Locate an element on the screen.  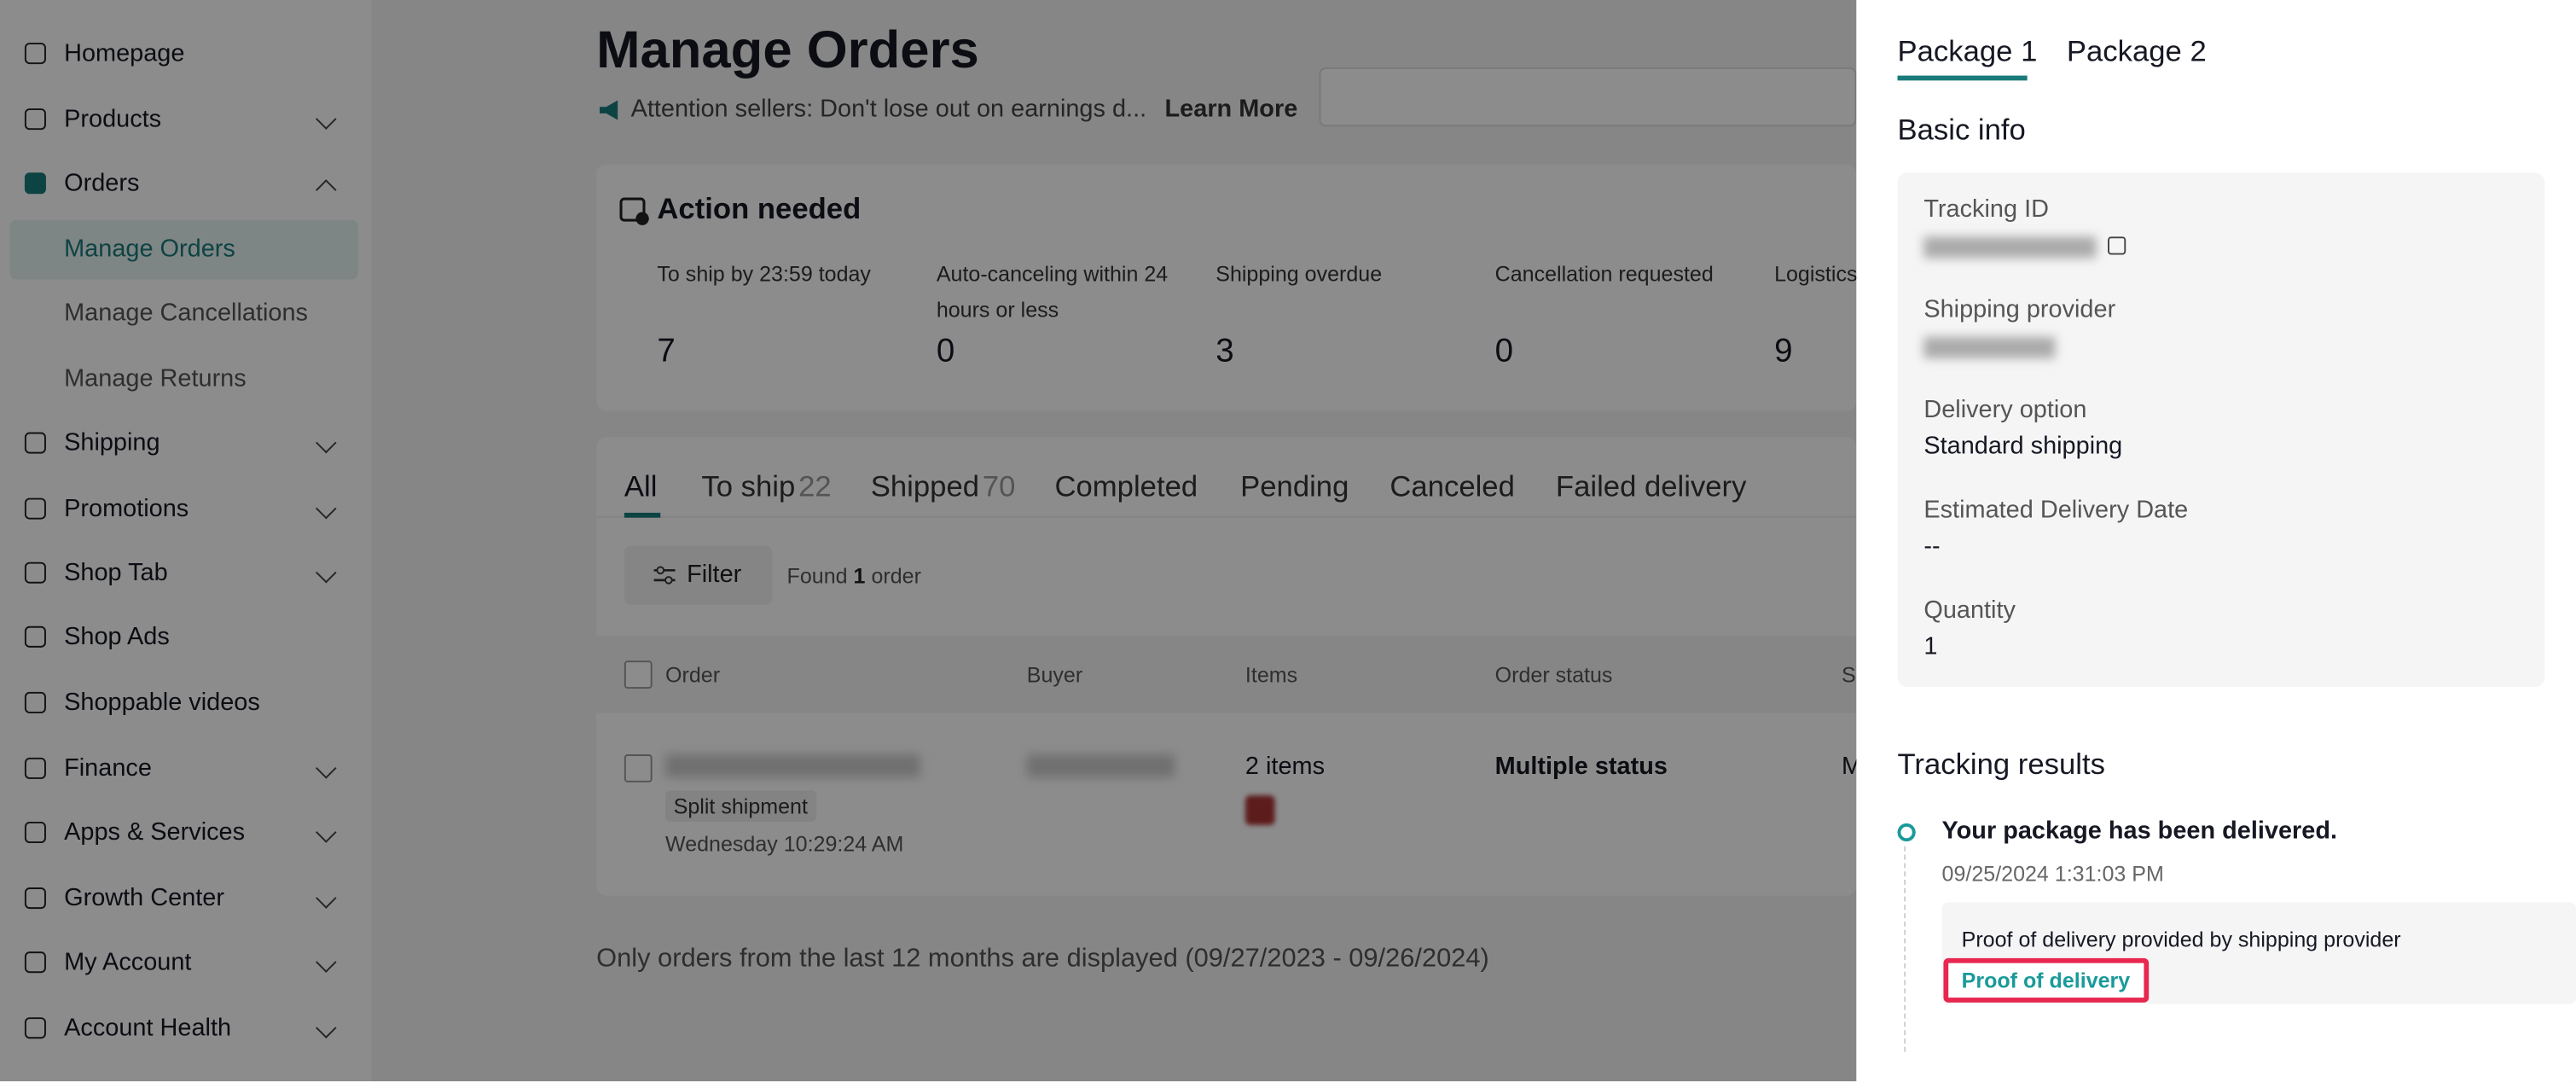
nav-label: Manage Returns is located at coordinates (155, 378).